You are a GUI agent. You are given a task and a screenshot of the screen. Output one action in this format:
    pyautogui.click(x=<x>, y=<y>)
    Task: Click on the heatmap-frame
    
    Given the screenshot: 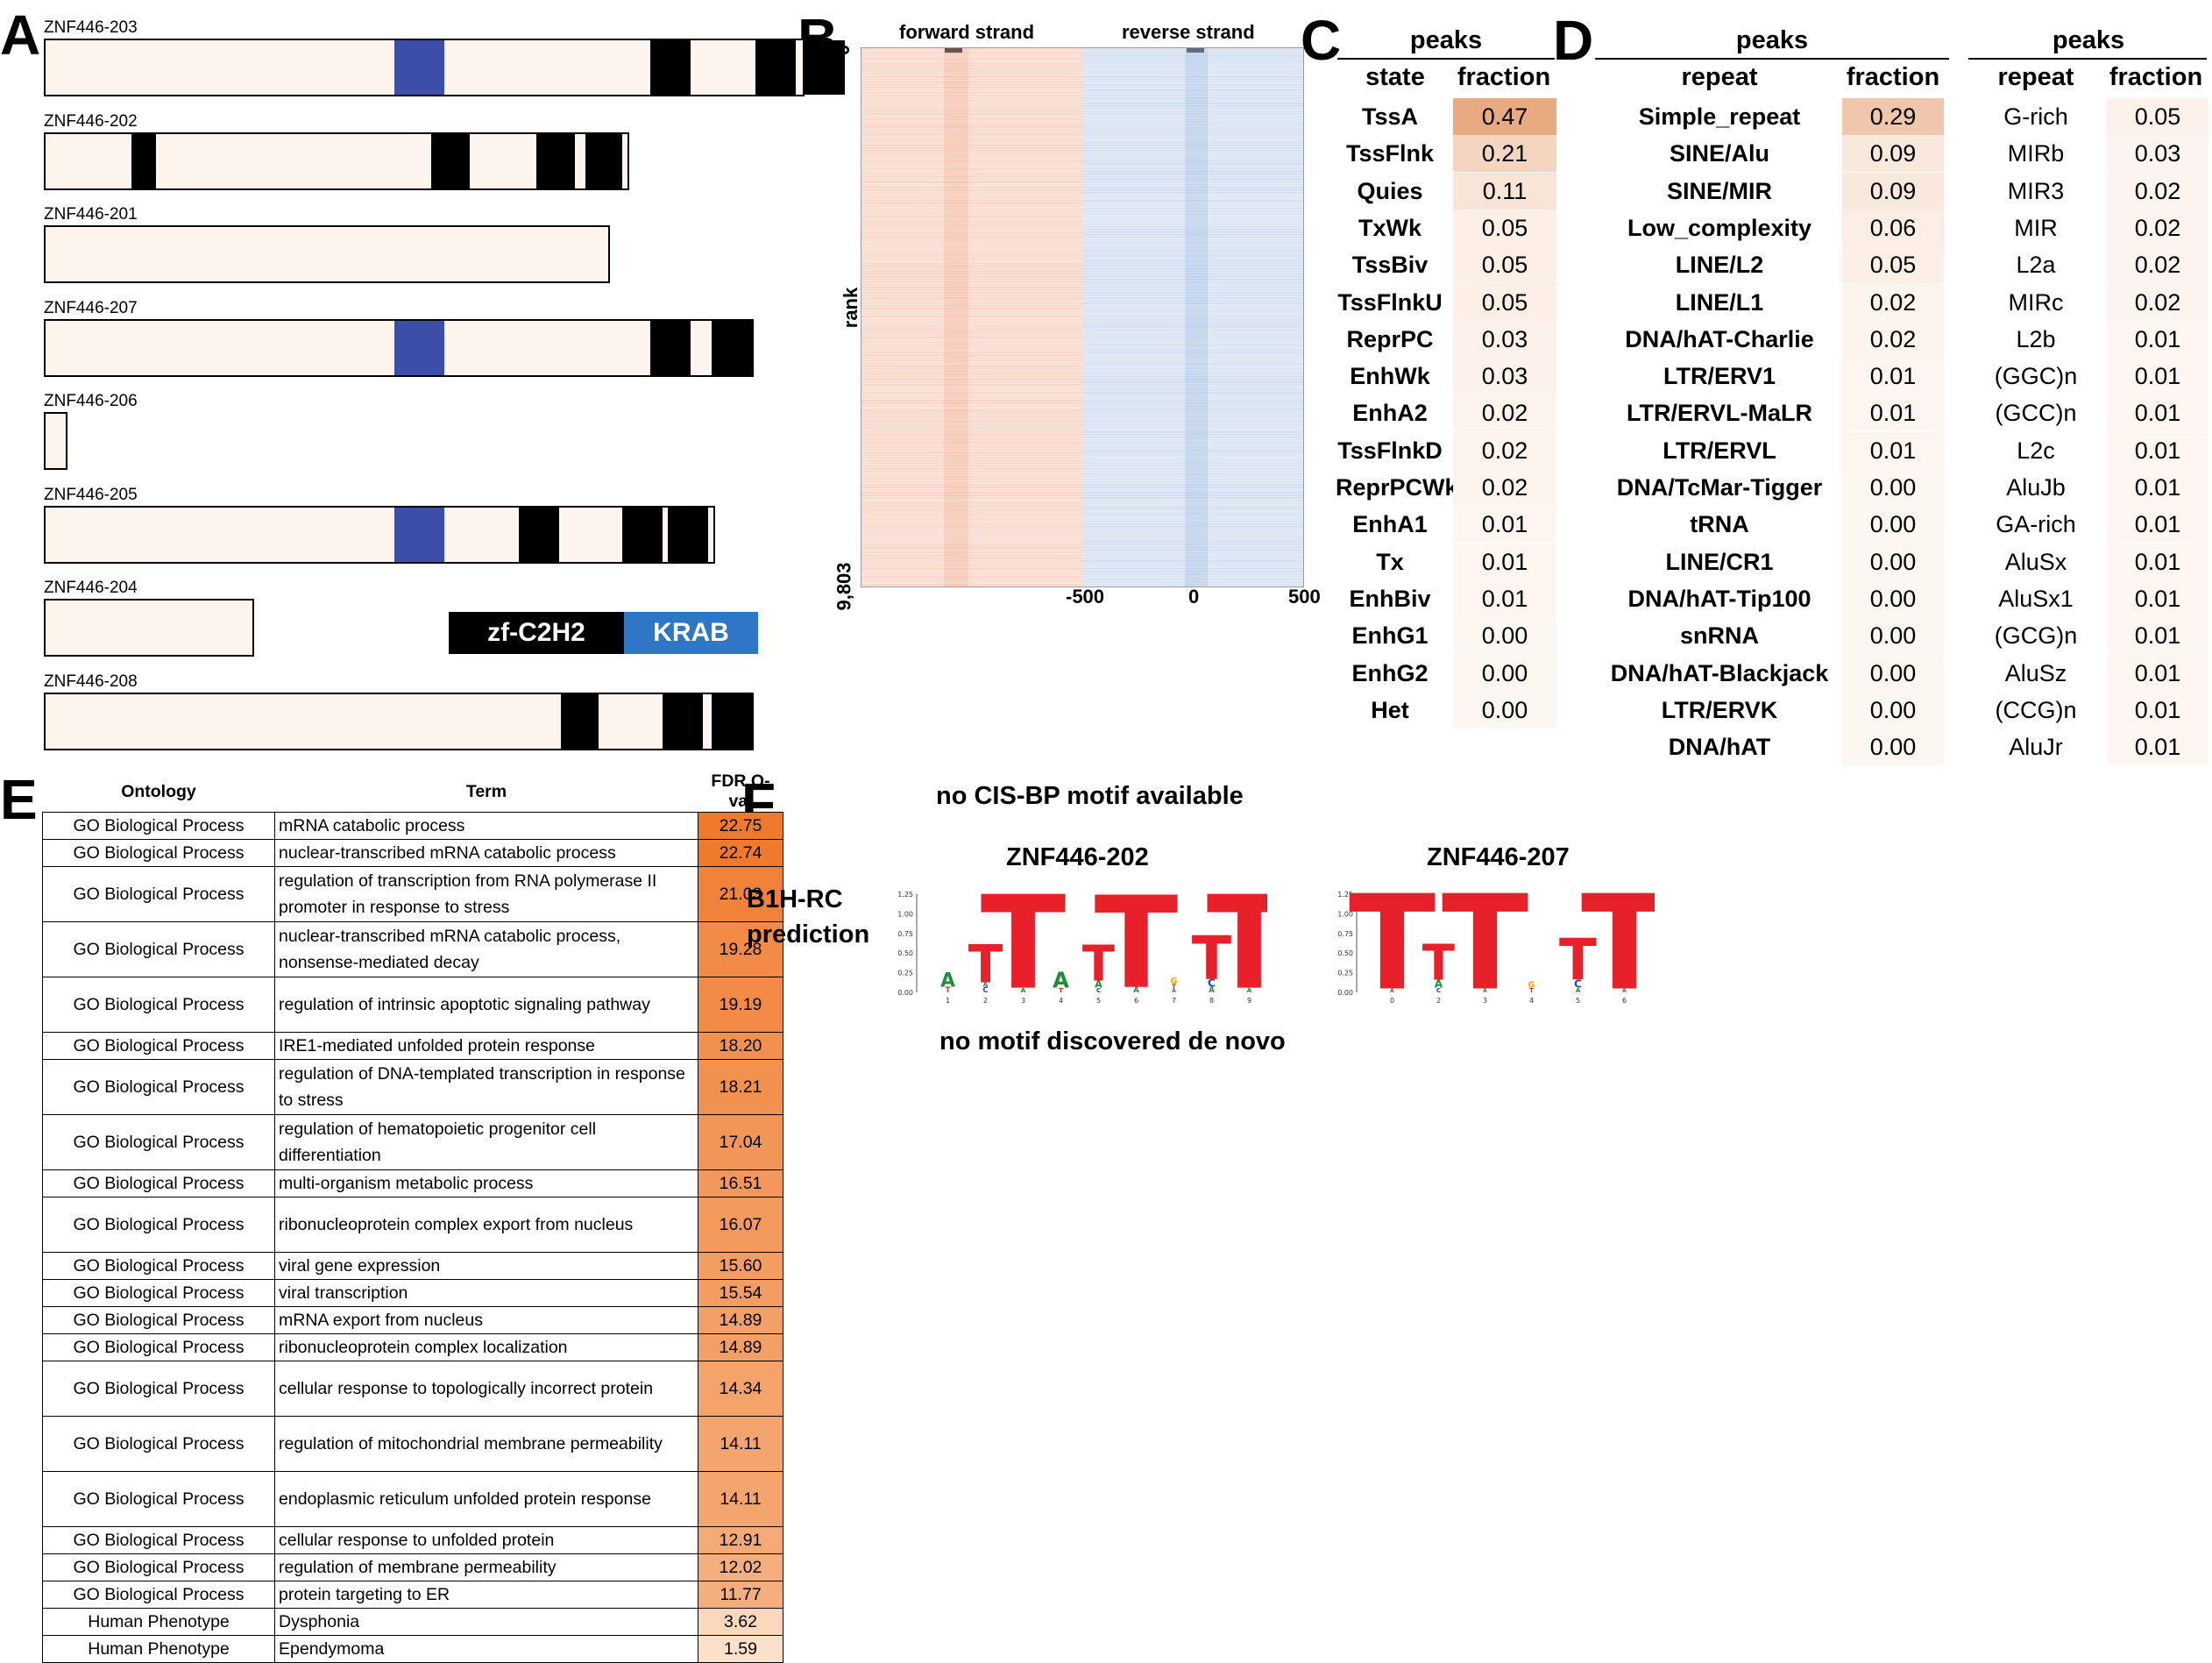 What is the action you would take?
    pyautogui.click(x=1082, y=317)
    